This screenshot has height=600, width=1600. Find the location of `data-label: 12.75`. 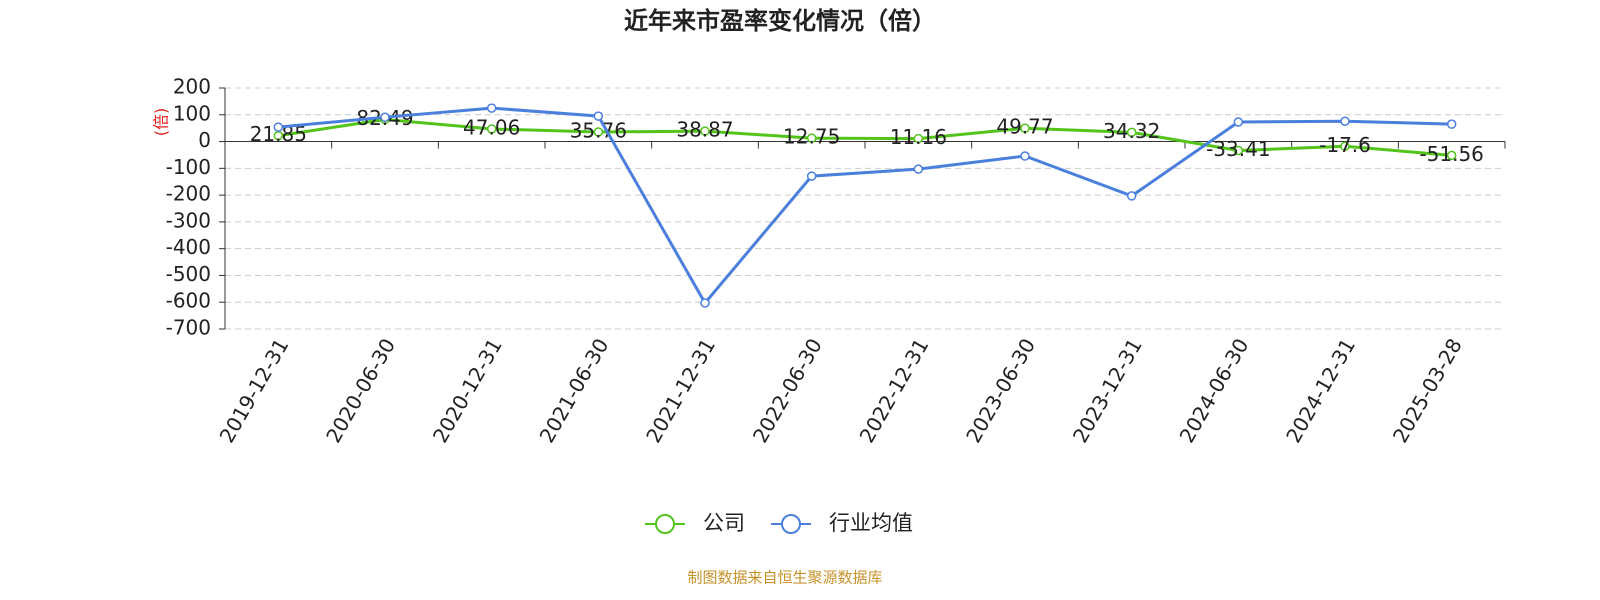

data-label: 12.75 is located at coordinates (811, 137).